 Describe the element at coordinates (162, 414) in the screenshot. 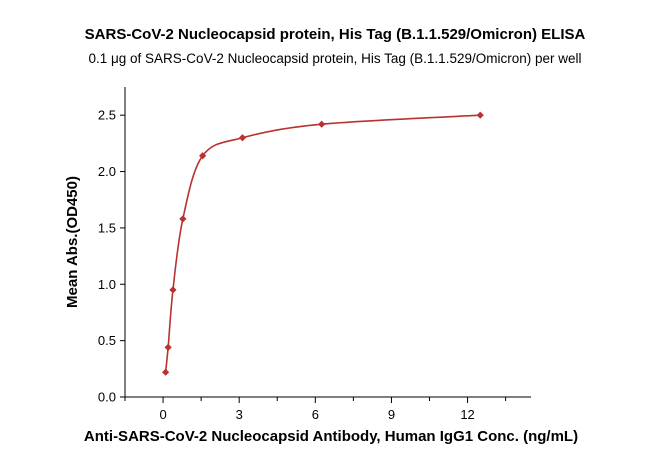

I see `x-tick-label: 0` at that location.